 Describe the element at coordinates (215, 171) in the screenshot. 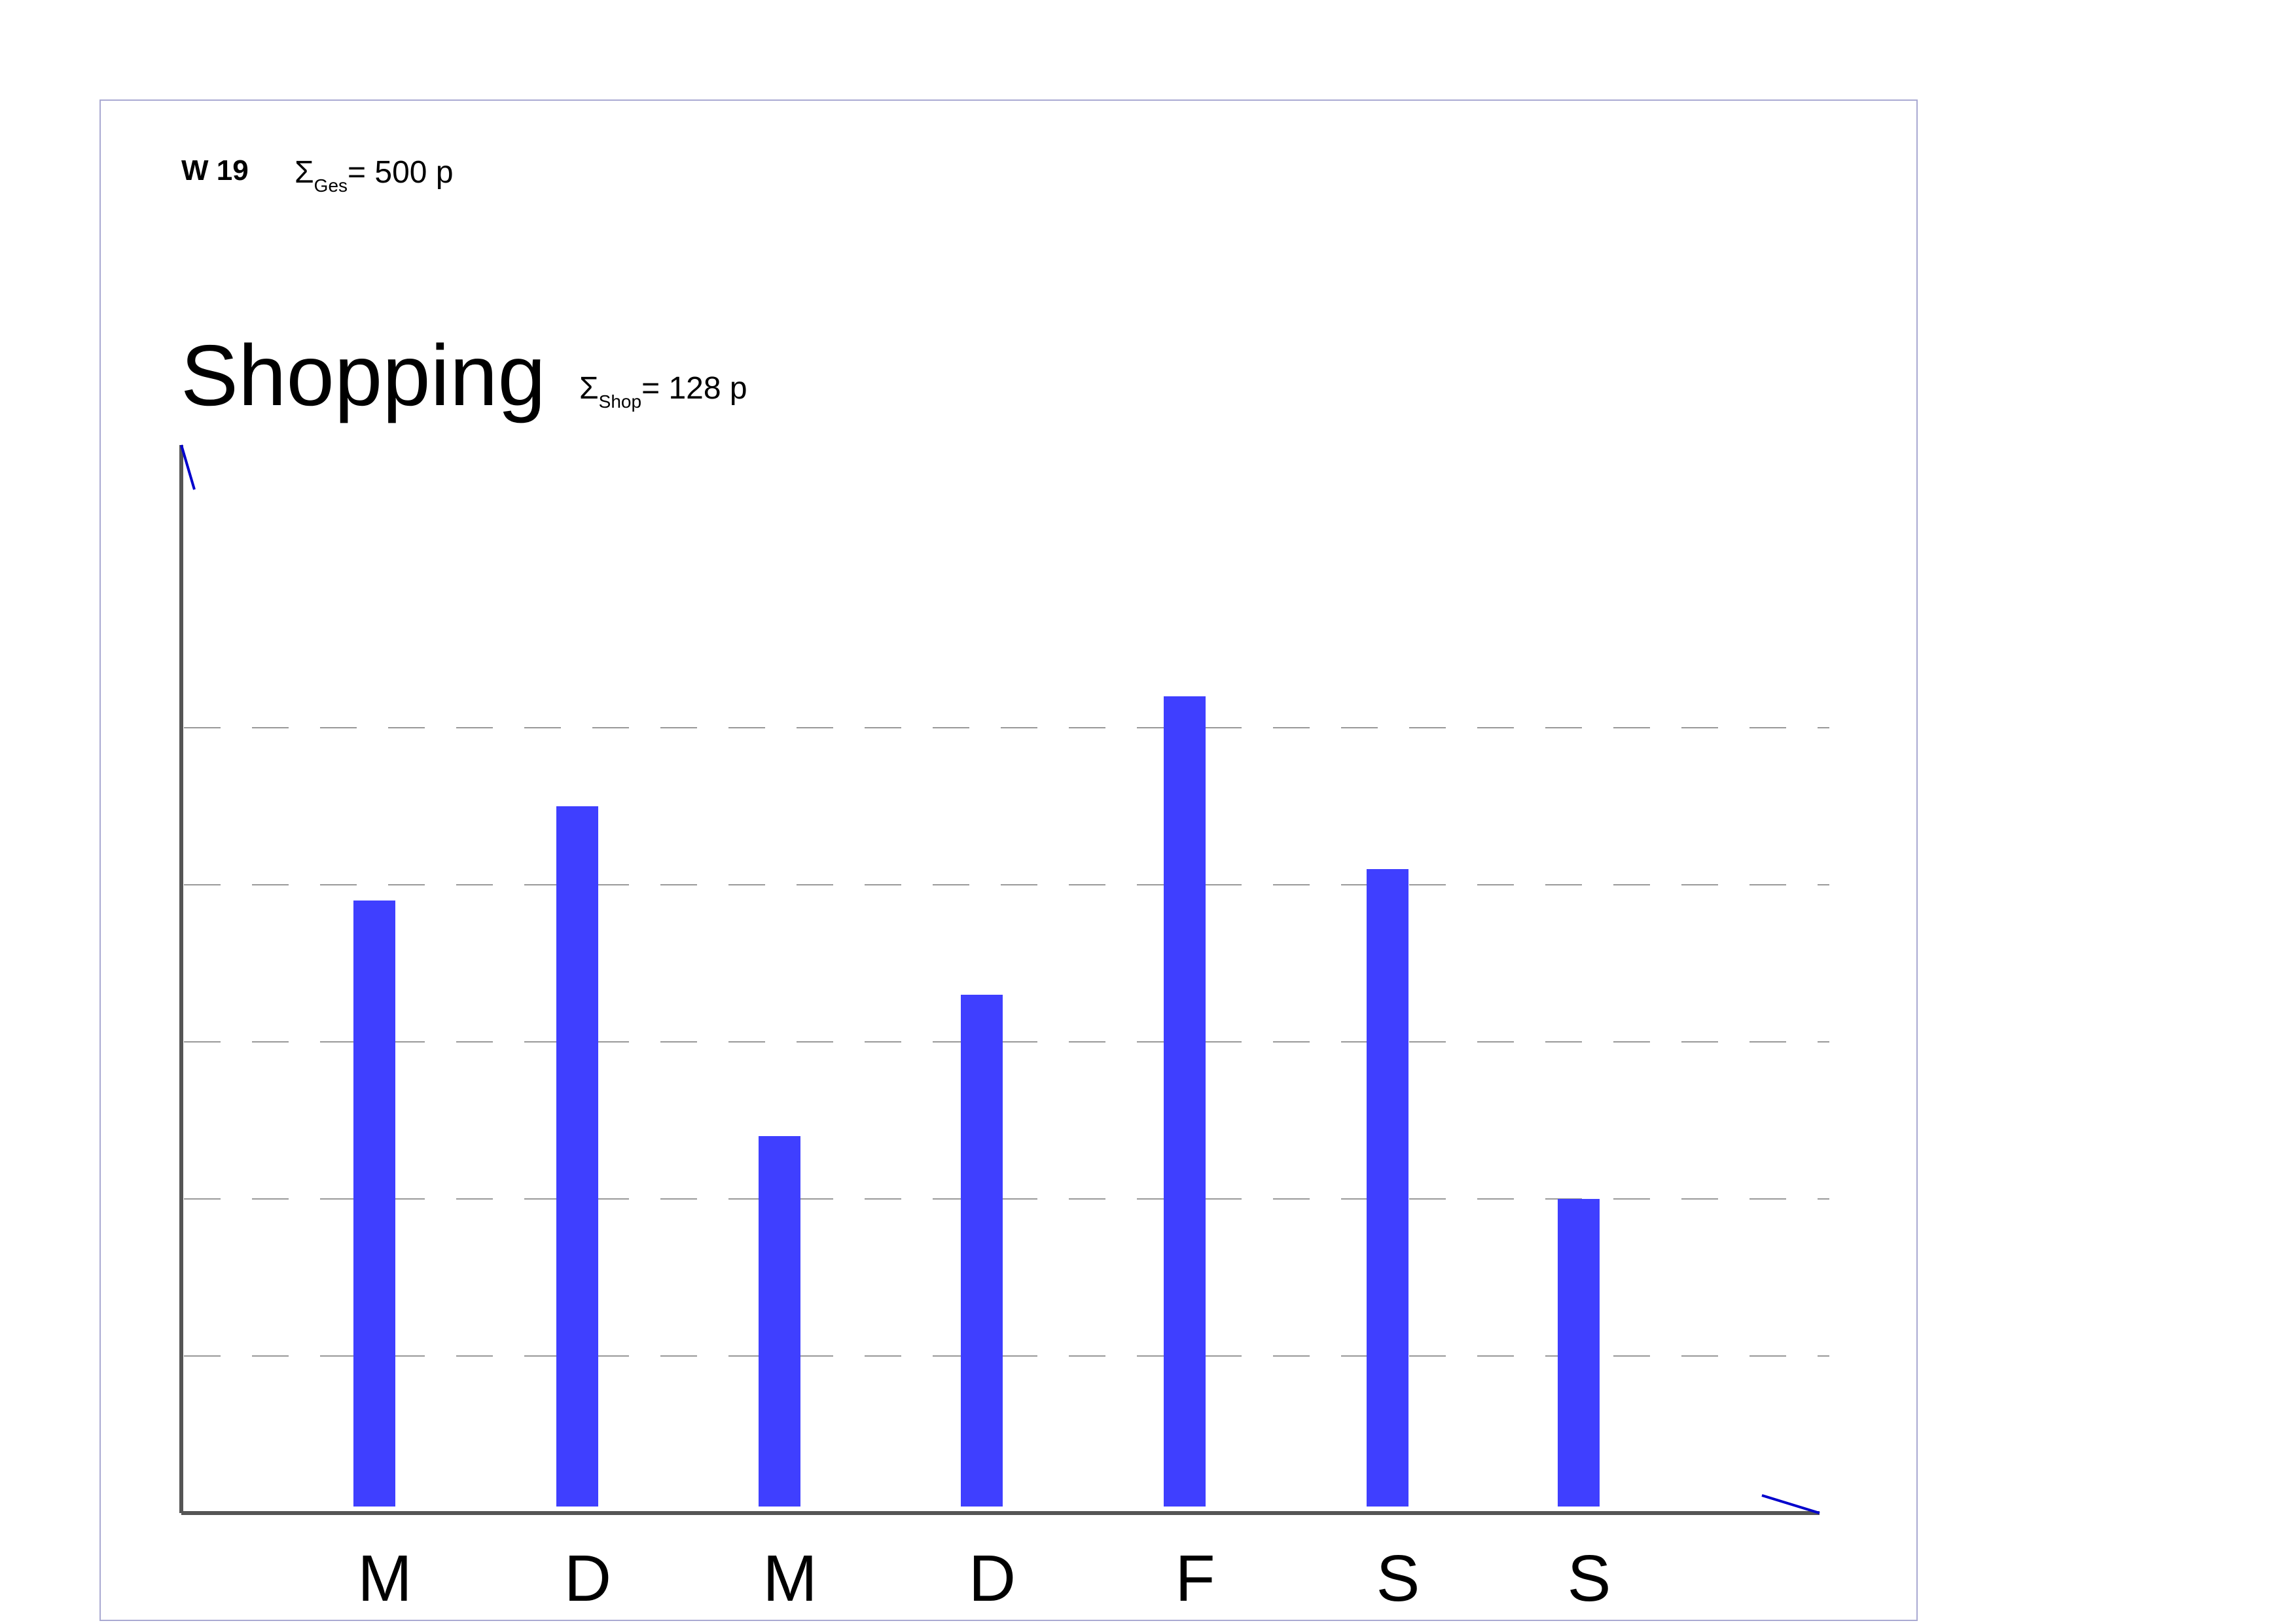

I see `week-label: W 19` at that location.